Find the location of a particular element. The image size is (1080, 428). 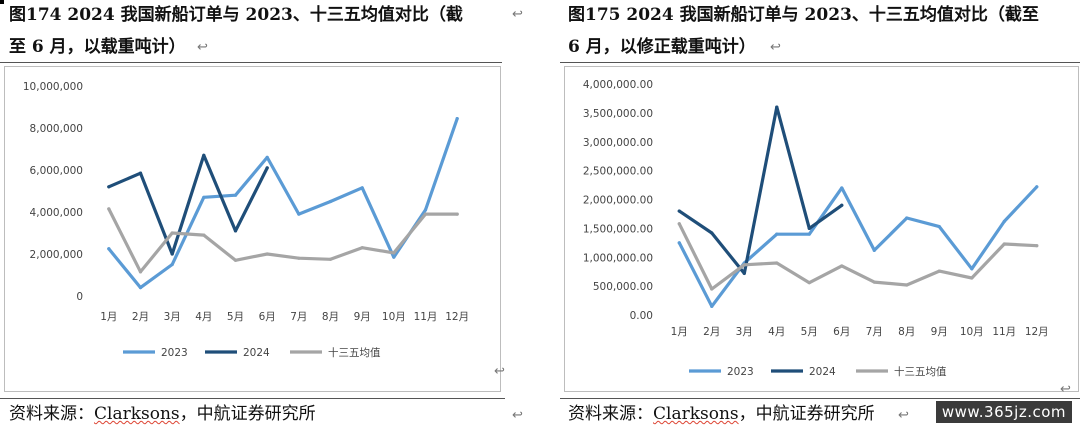

y-tick-label: 8,000,000 is located at coordinates (56, 129).